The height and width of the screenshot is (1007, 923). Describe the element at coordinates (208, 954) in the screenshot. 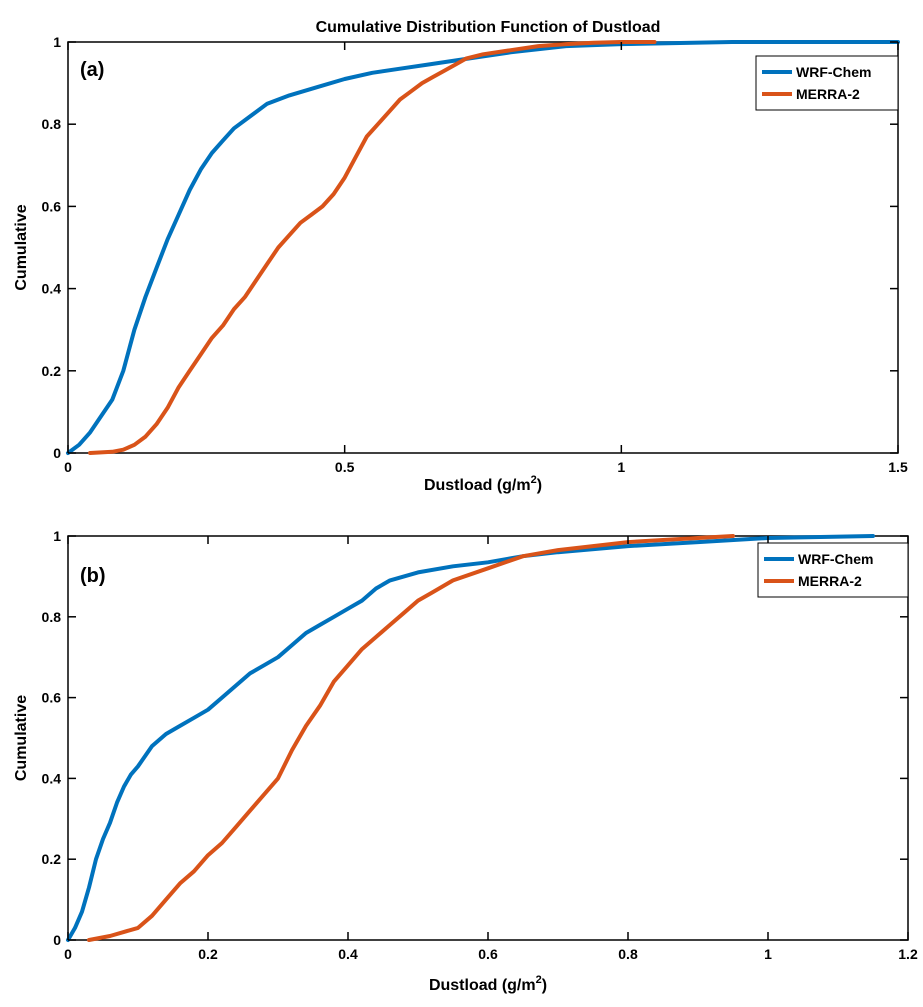

I see `x-tick-label: 0.2` at that location.